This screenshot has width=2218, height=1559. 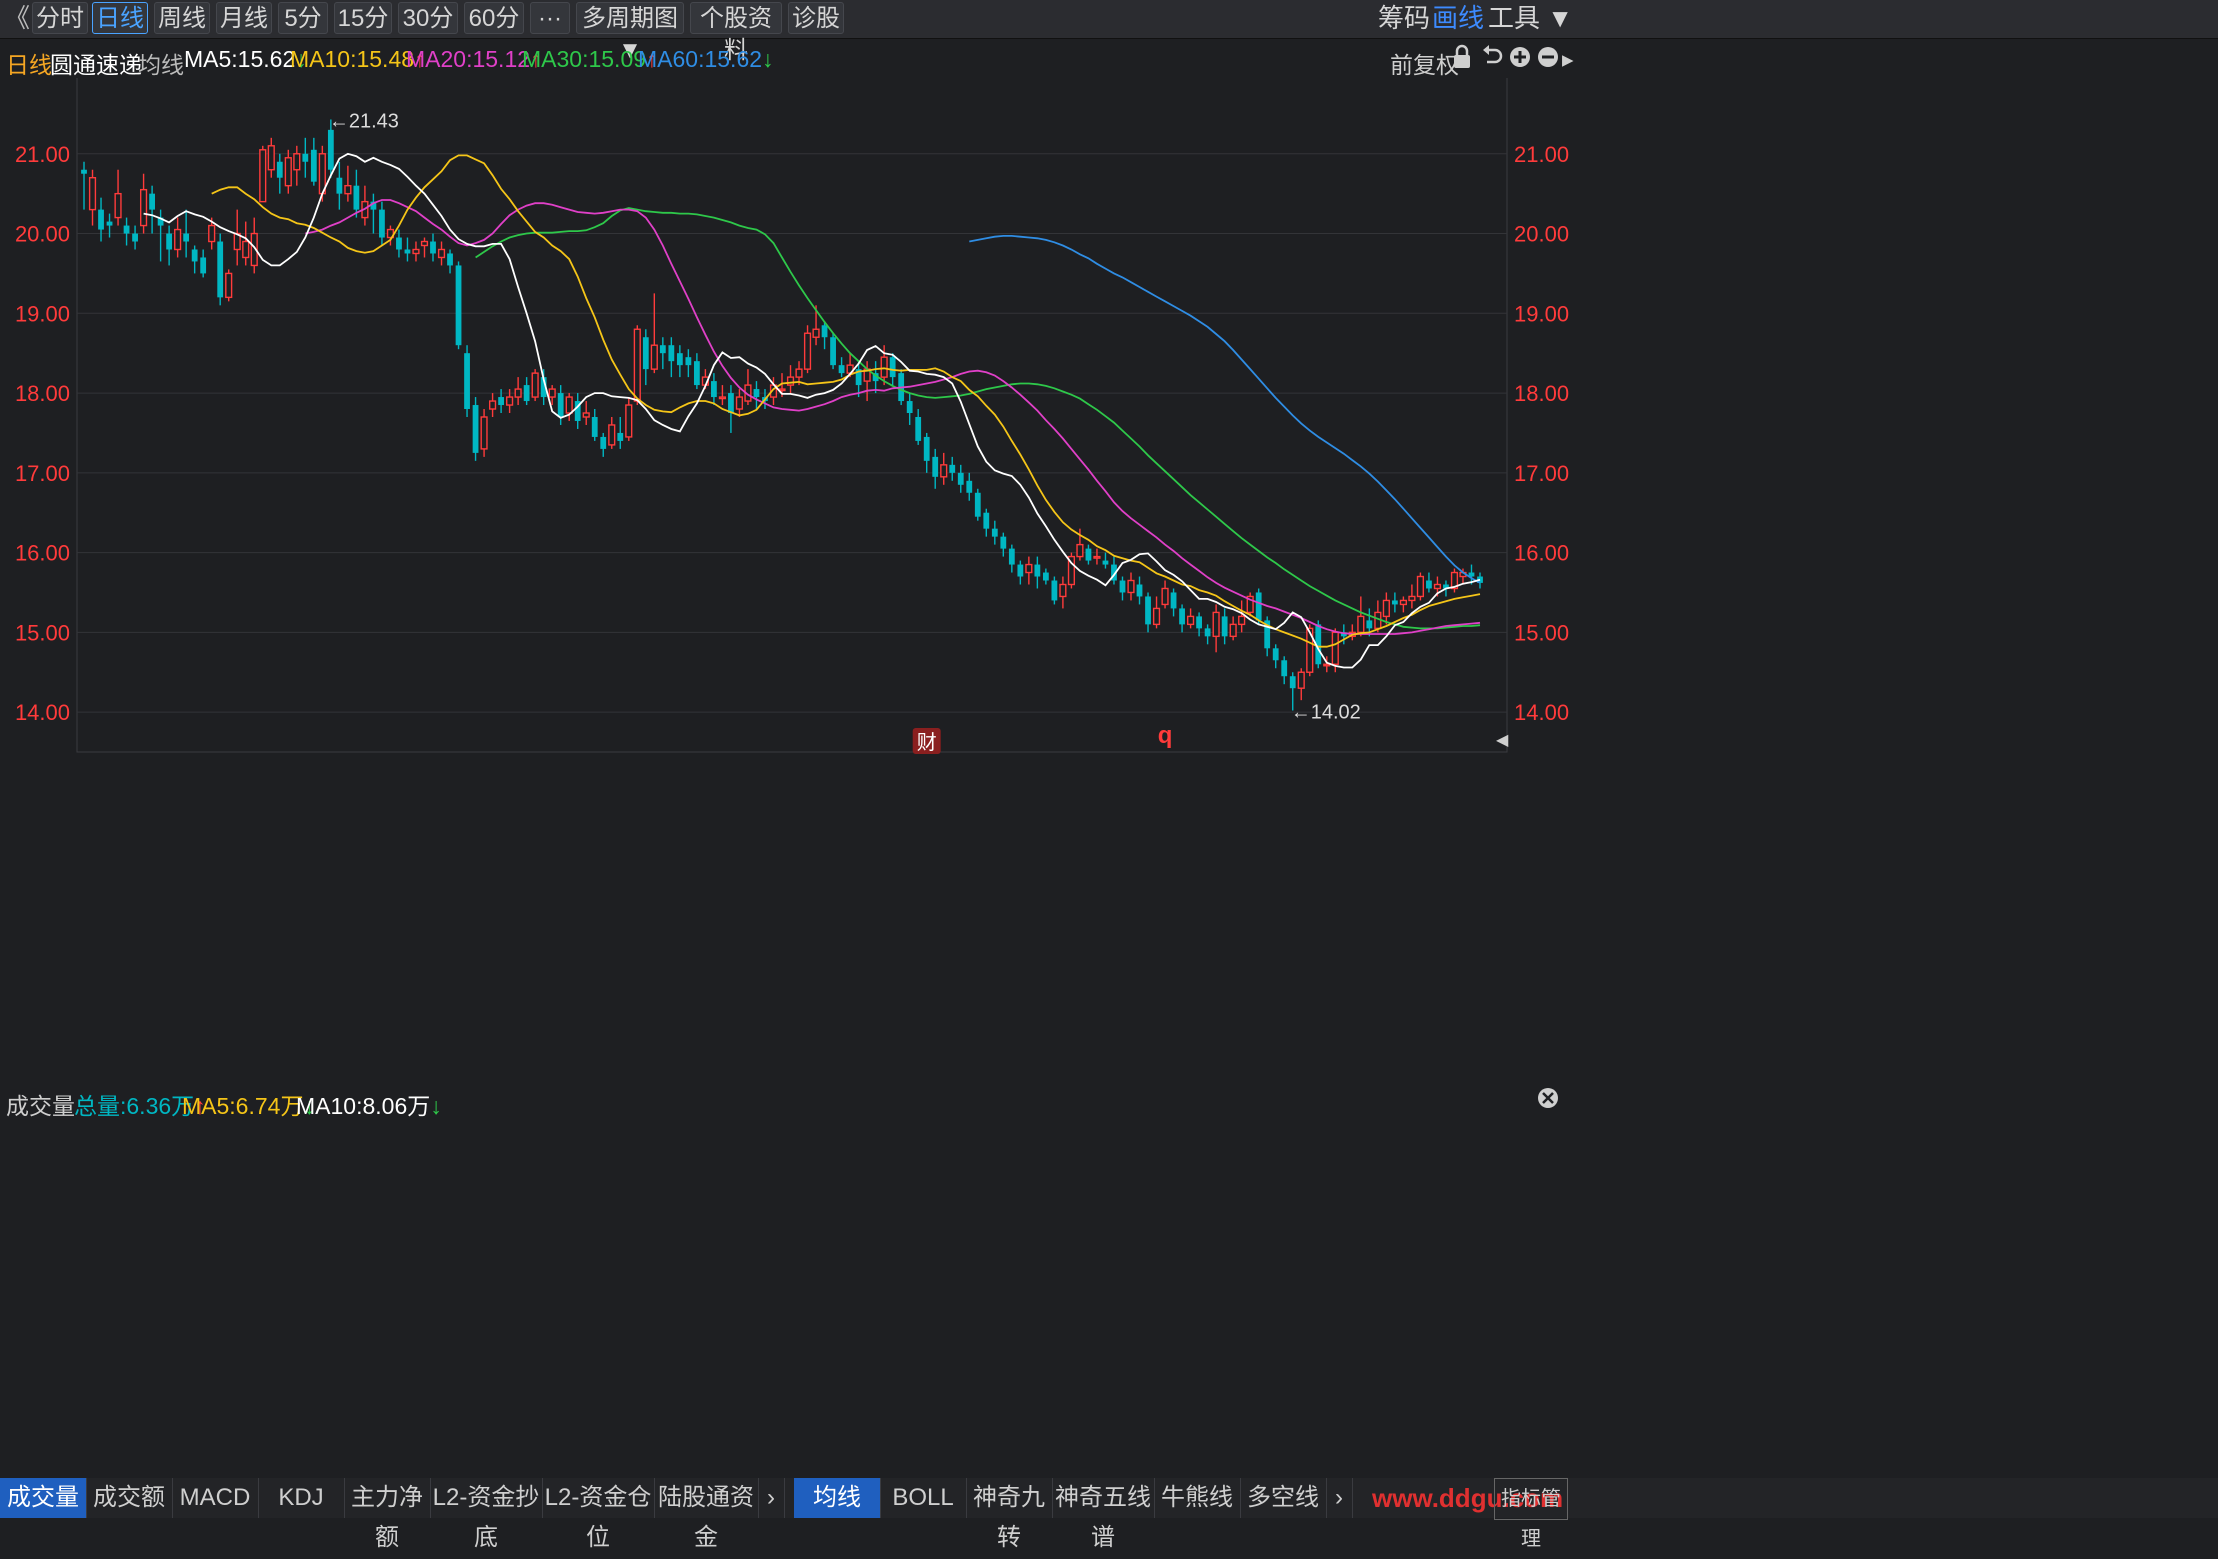 What do you see at coordinates (42, 553) in the screenshot?
I see `y-tick-label-left: 16.00` at bounding box center [42, 553].